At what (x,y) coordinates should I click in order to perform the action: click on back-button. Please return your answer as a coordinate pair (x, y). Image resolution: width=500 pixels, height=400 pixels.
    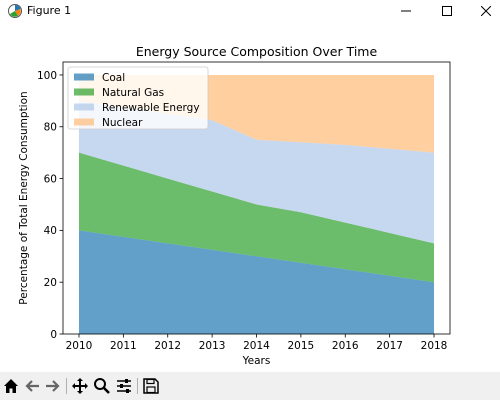
    Looking at the image, I should click on (32, 386).